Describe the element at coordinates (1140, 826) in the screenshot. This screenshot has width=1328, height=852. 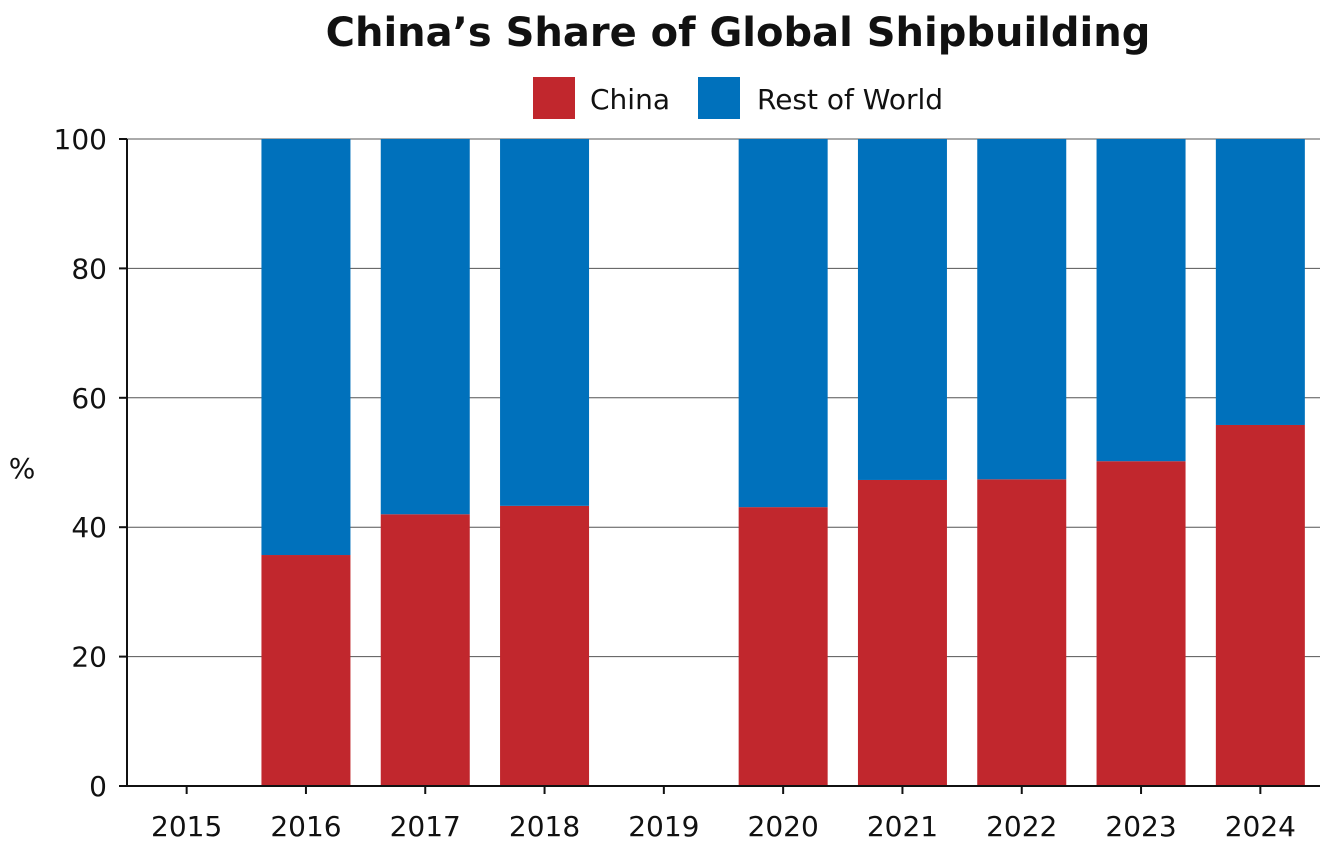
I see `x-tick-label: 2023` at that location.